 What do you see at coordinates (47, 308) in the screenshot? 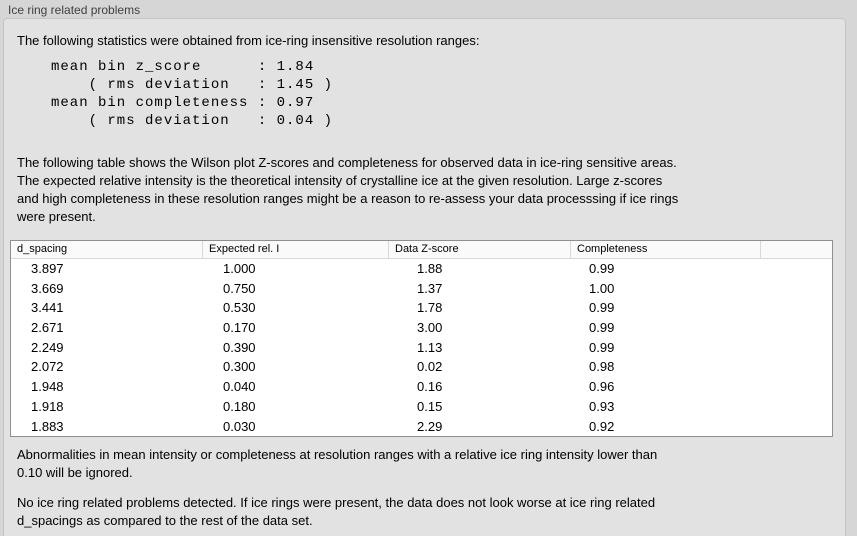
I see `table-cell: 3.441` at bounding box center [47, 308].